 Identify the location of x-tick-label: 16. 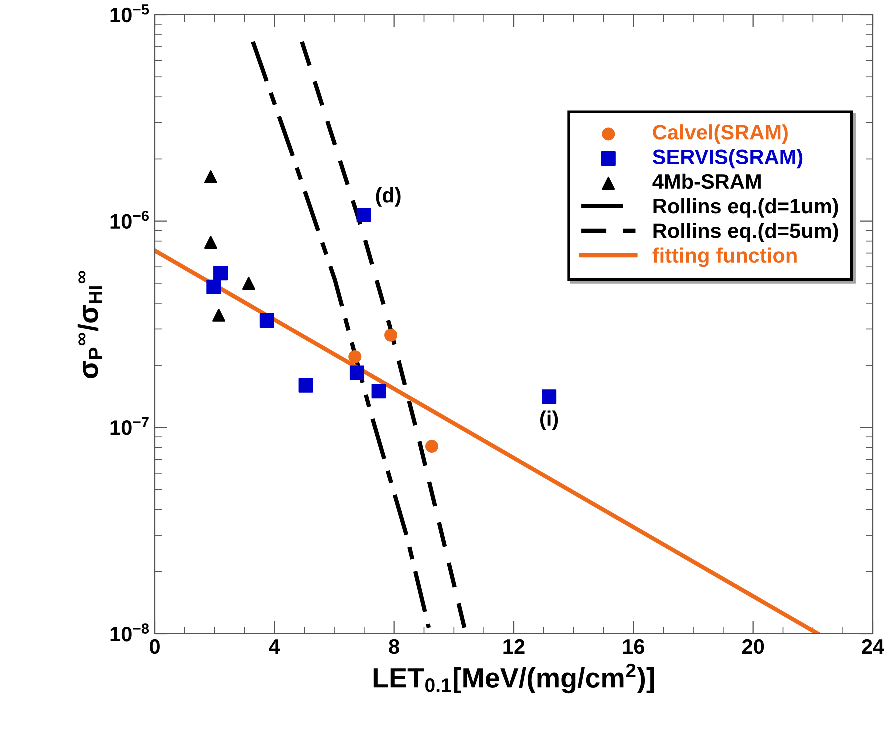
(633, 646).